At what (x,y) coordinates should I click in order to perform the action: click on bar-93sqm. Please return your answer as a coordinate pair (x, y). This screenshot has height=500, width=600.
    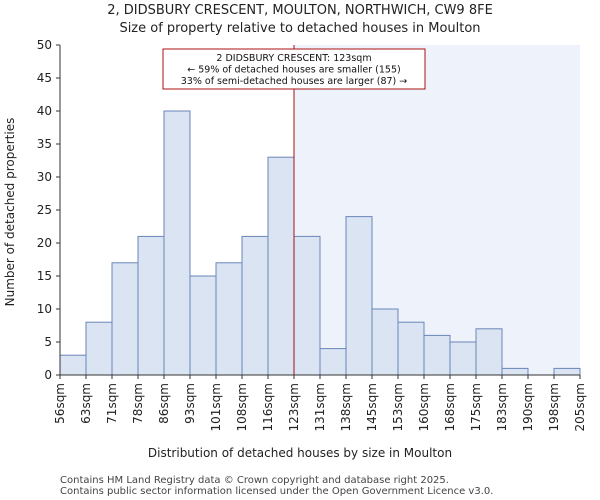
    Looking at the image, I should click on (203, 325).